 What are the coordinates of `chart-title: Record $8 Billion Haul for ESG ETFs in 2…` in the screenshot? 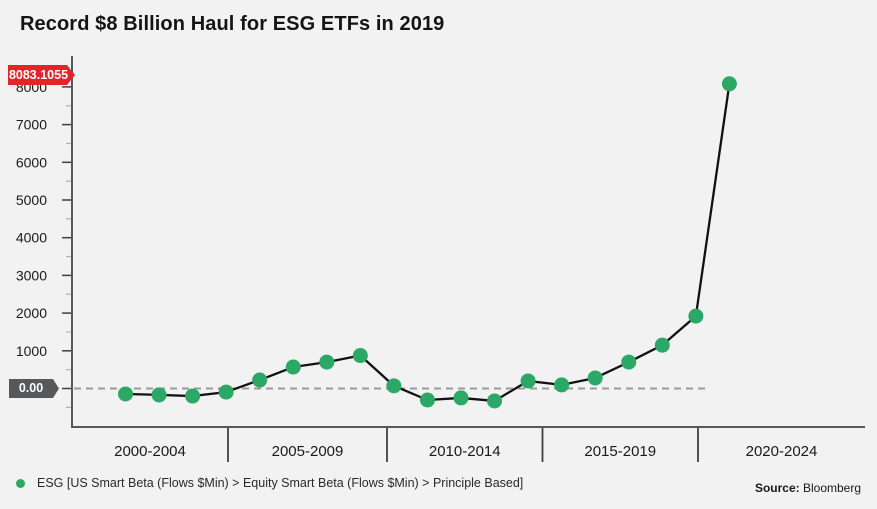 It's located at (232, 24).